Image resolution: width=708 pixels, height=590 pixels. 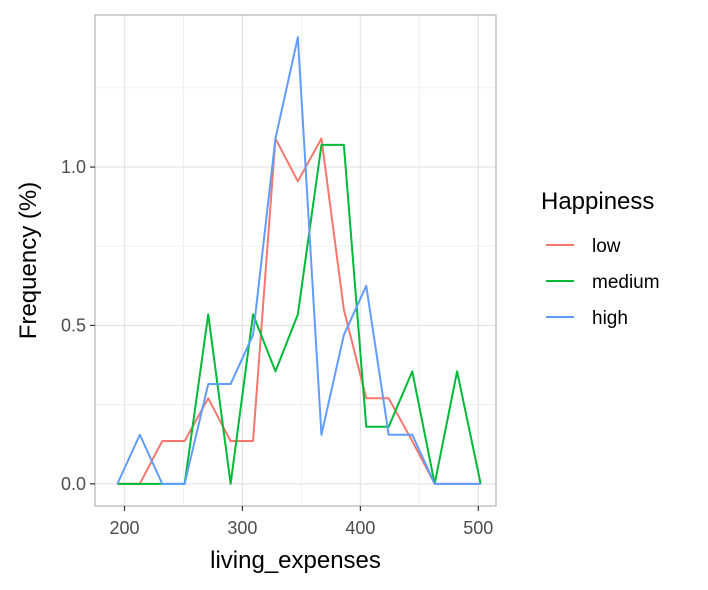 What do you see at coordinates (606, 246) in the screenshot?
I see `legend-label-low: low` at bounding box center [606, 246].